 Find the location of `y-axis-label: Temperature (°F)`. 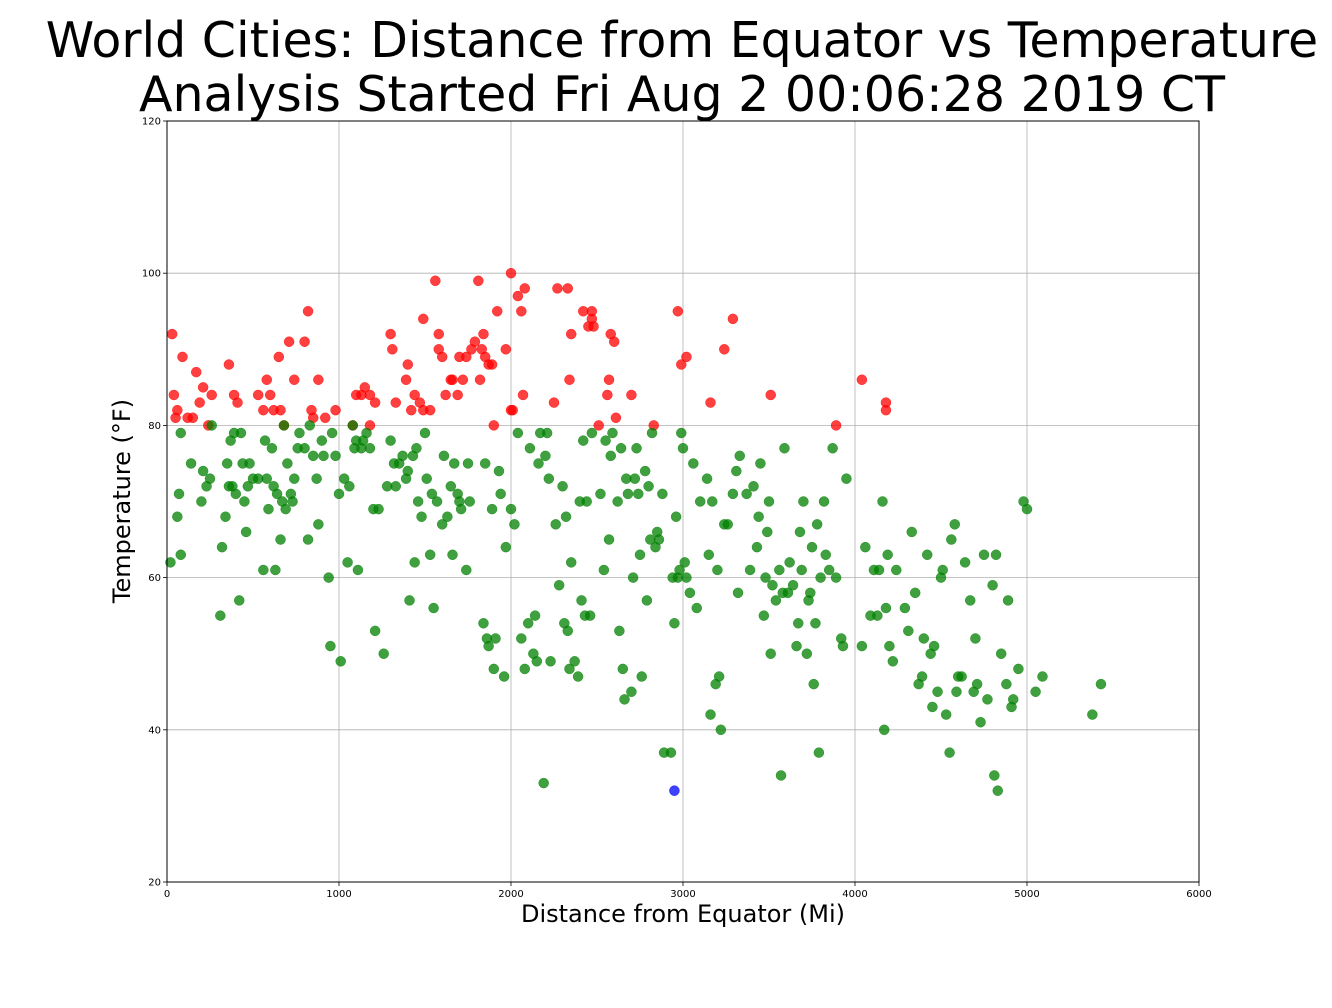

y-axis-label: Temperature (°F) is located at coordinates (122, 501).